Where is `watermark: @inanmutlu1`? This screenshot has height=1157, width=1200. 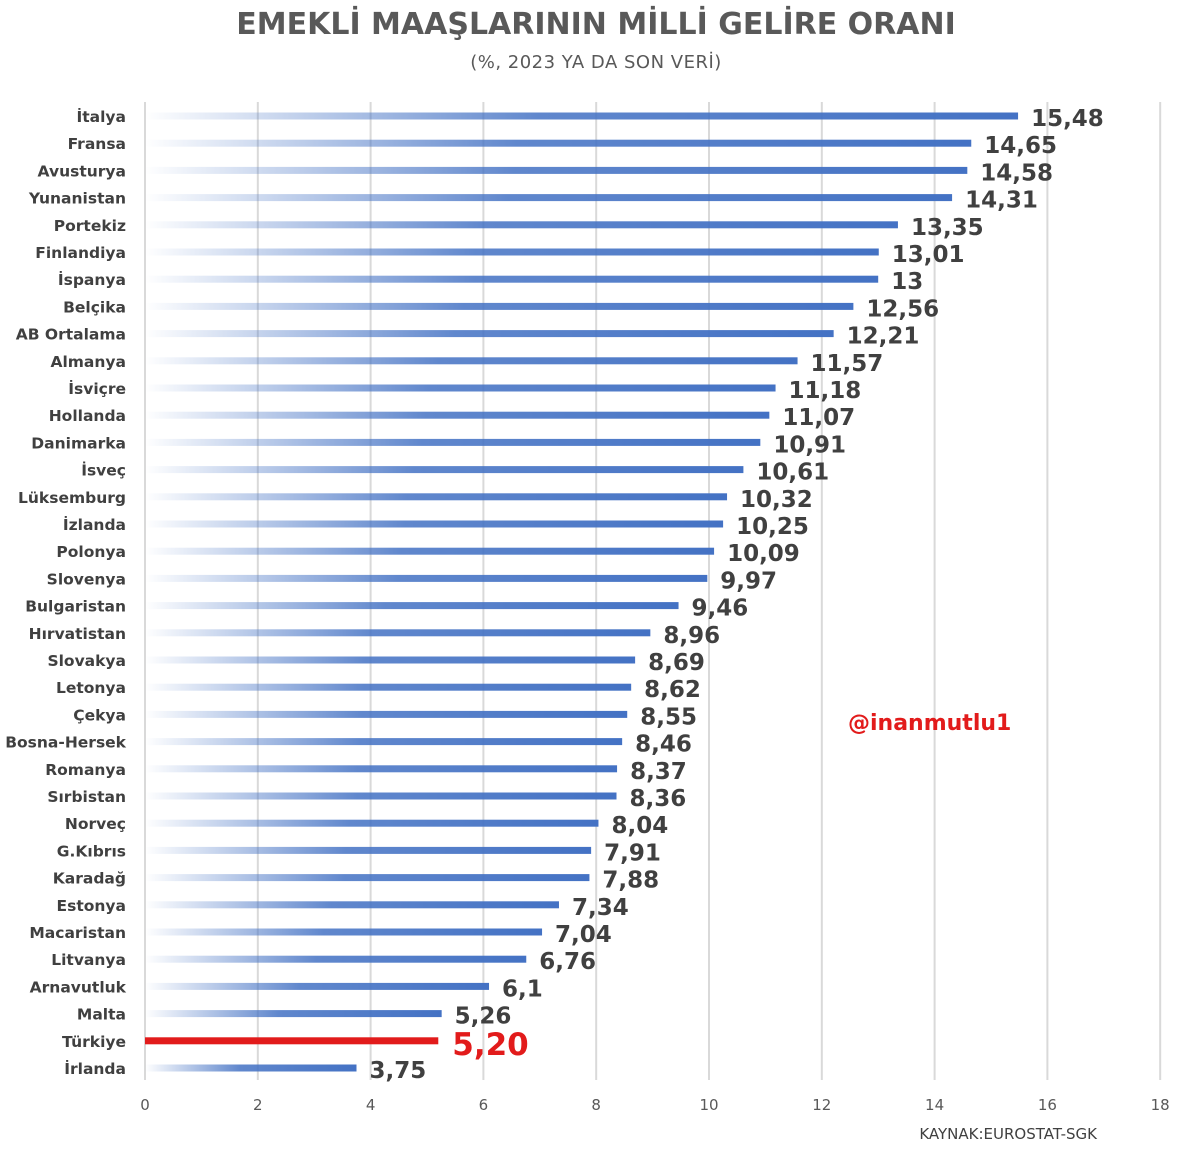 watermark: @inanmutlu1 is located at coordinates (929, 723).